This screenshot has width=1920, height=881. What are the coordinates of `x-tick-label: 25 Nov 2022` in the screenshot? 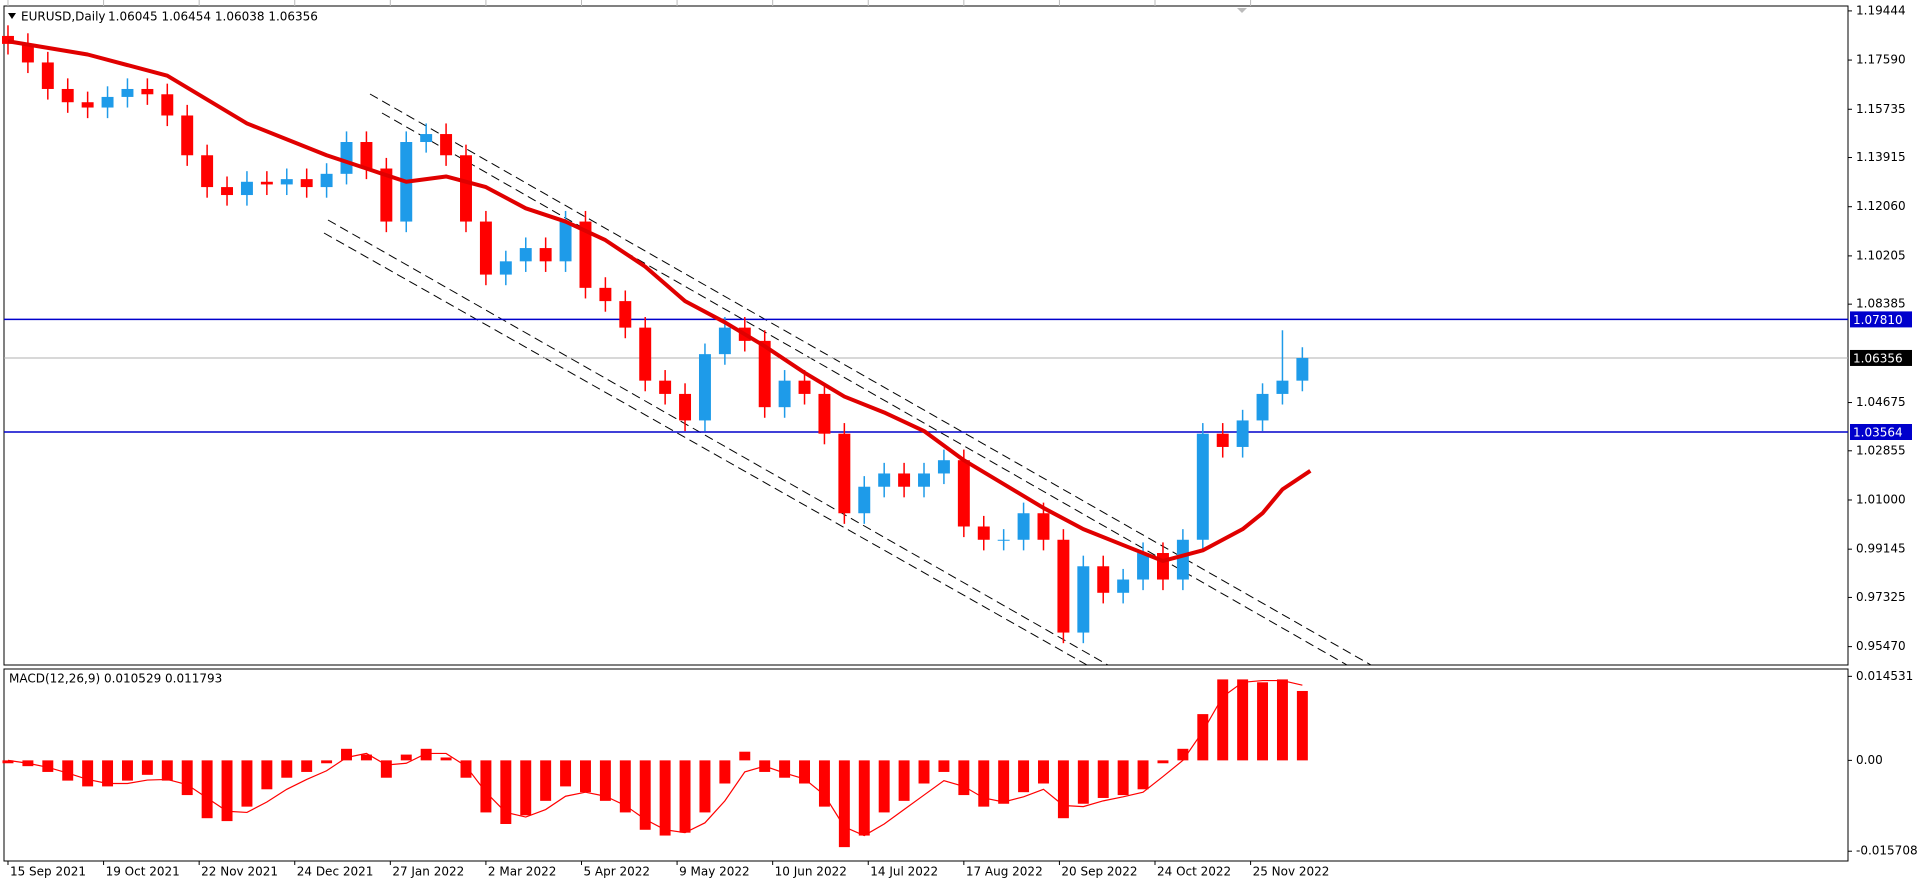 It's located at (1291, 872).